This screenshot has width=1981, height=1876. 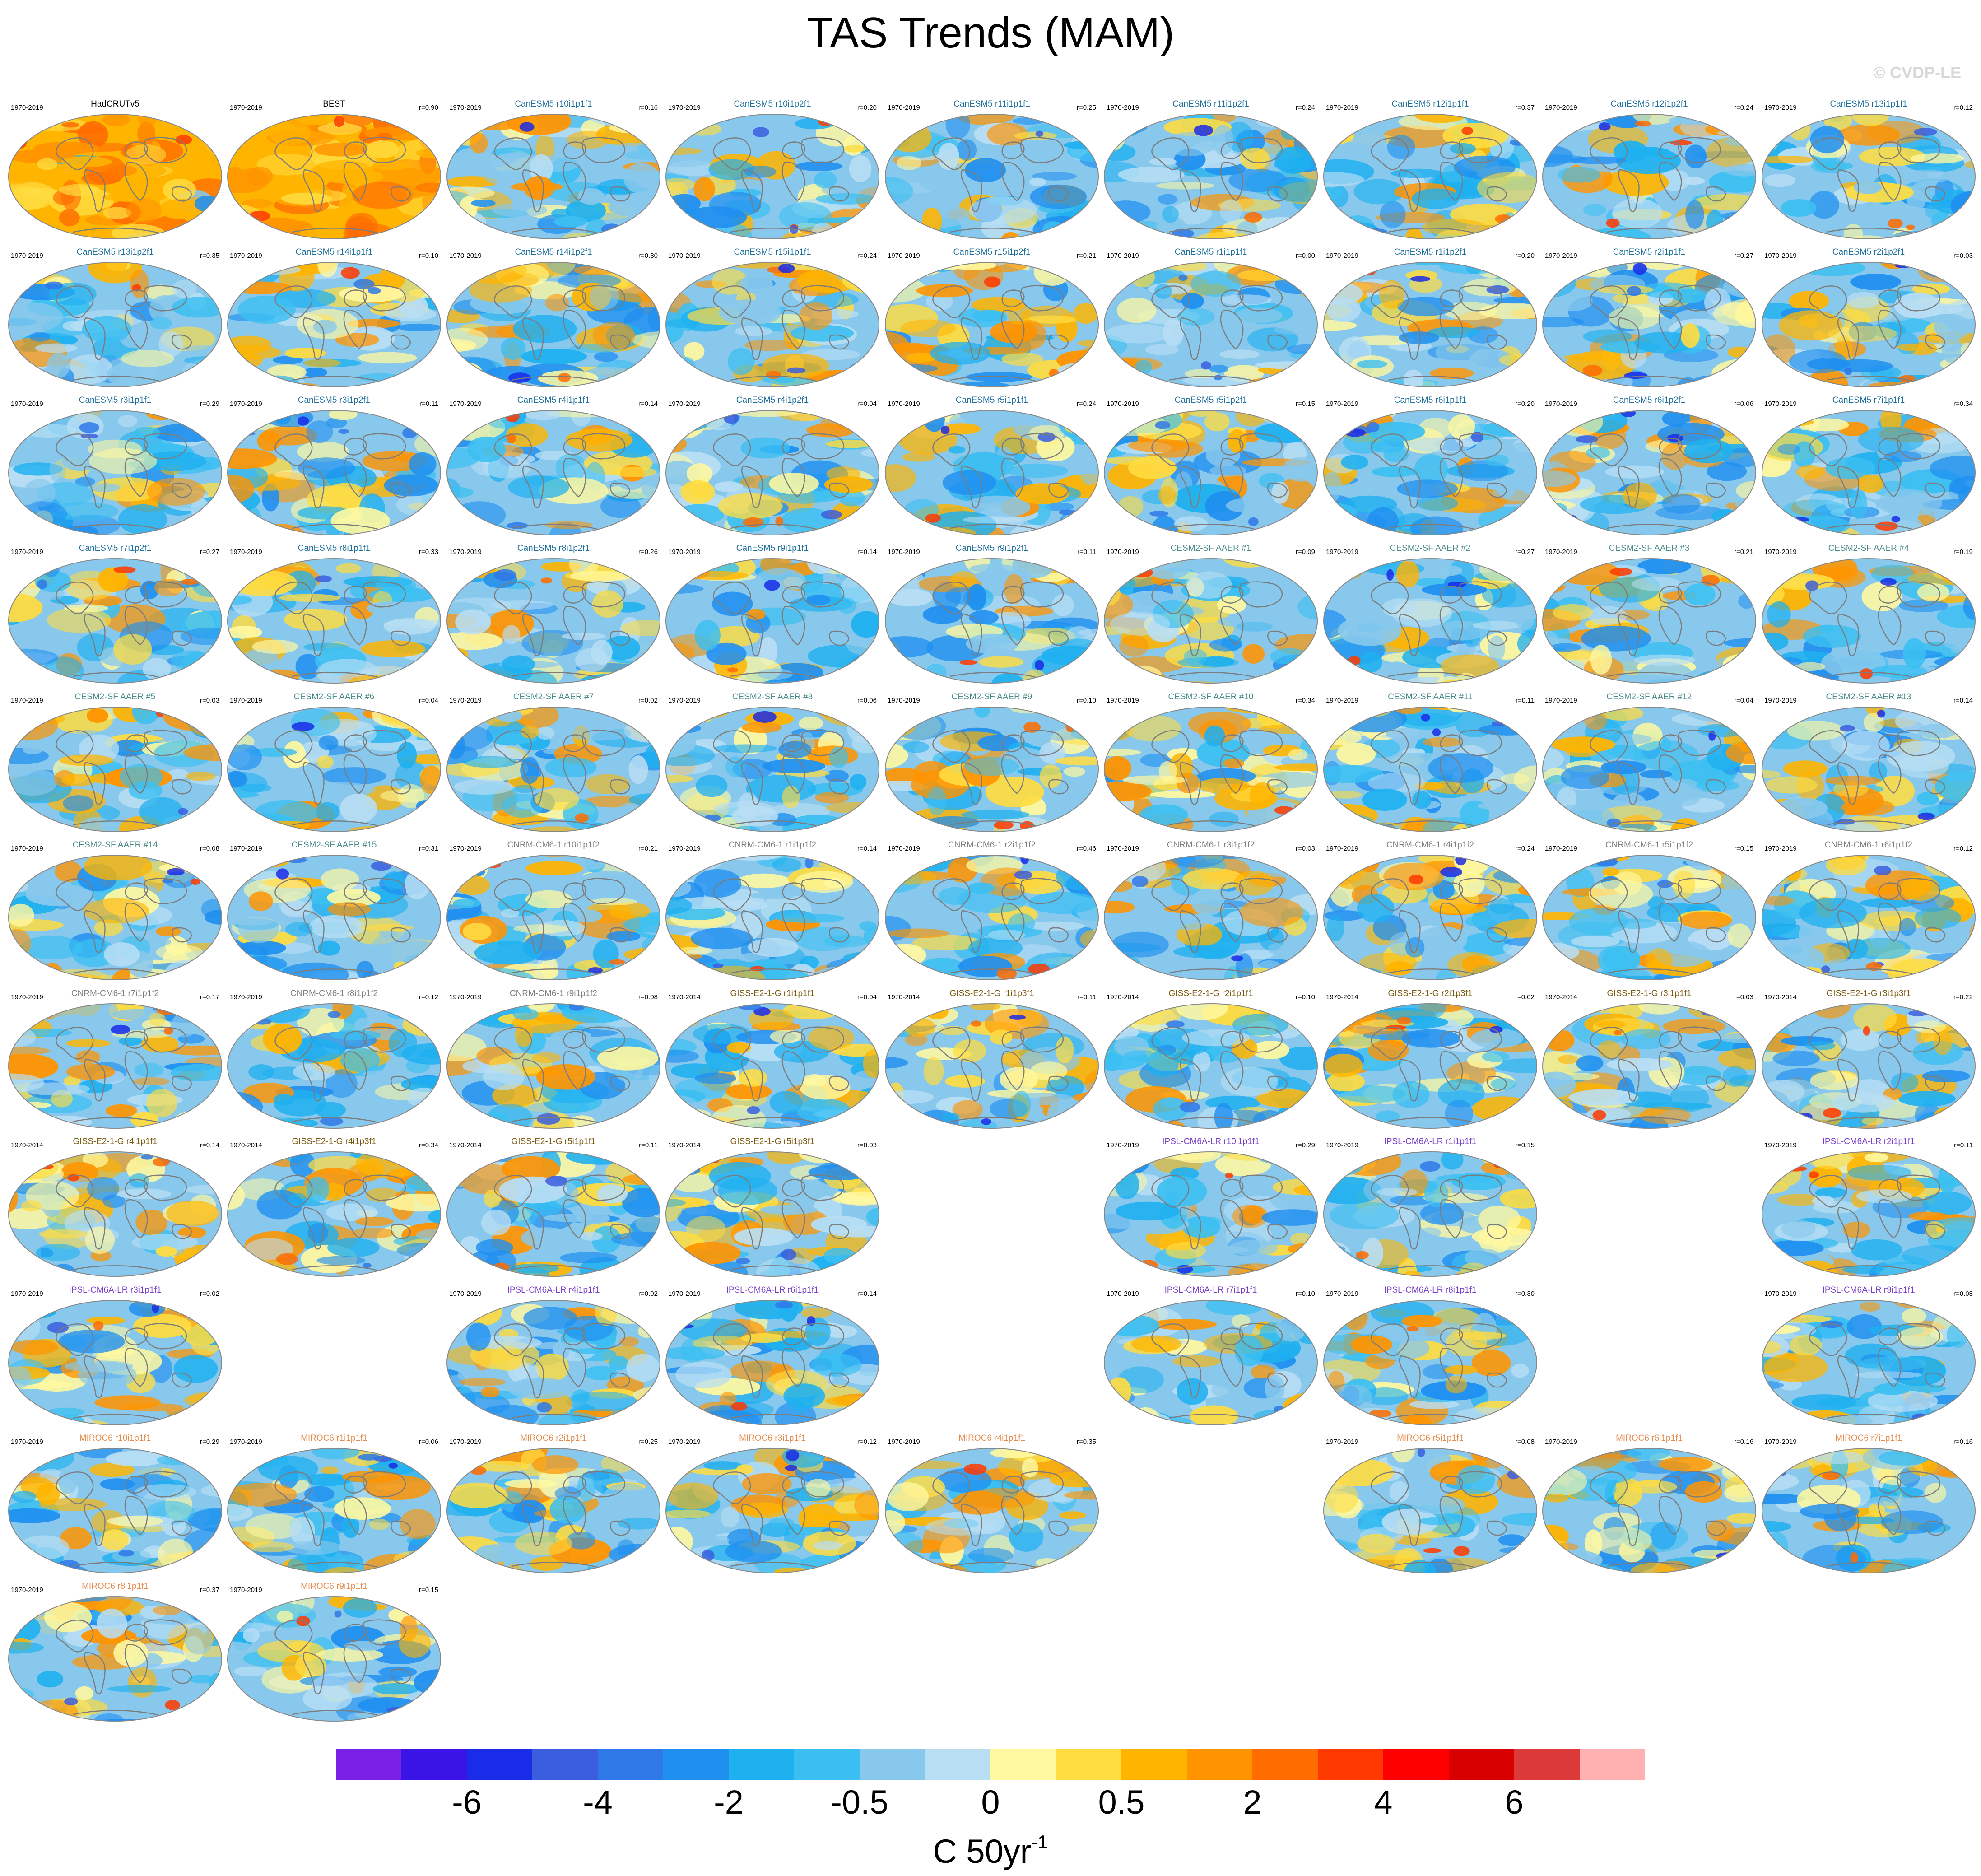 What do you see at coordinates (1649, 400) in the screenshot?
I see `panel-title: CanESM5 r6i1p2f1` at bounding box center [1649, 400].